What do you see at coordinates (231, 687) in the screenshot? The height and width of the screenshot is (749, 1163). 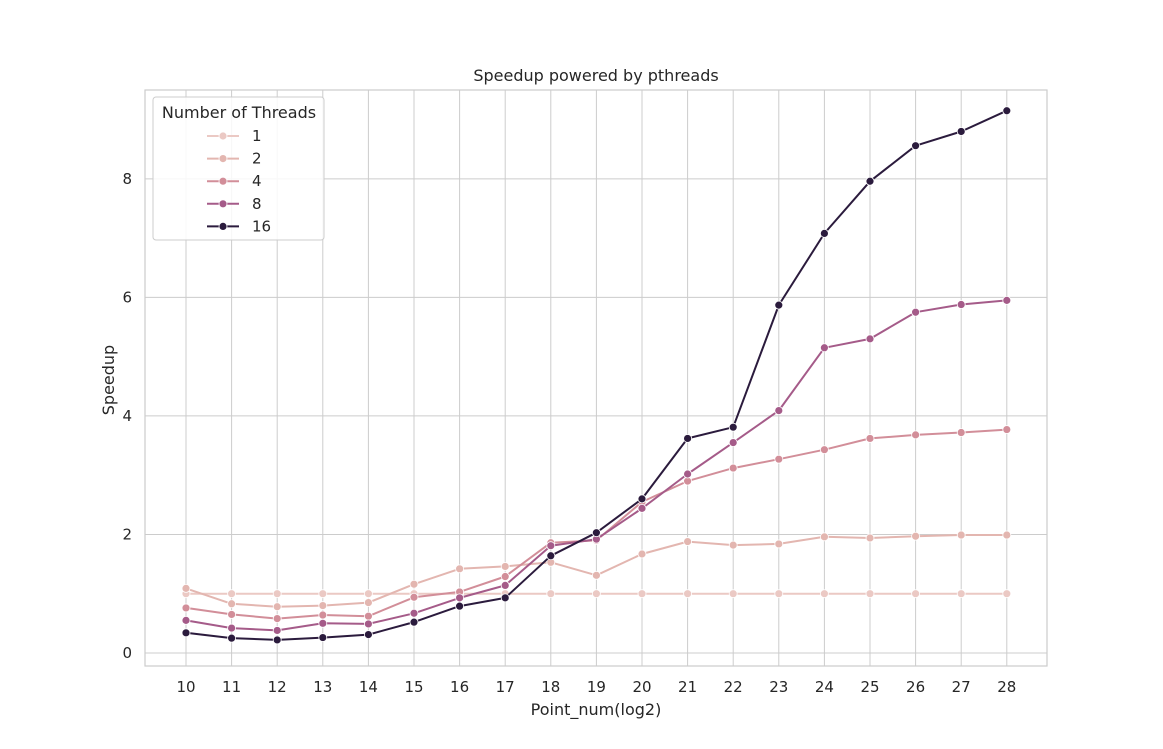 I see `x-tick-label: 11` at bounding box center [231, 687].